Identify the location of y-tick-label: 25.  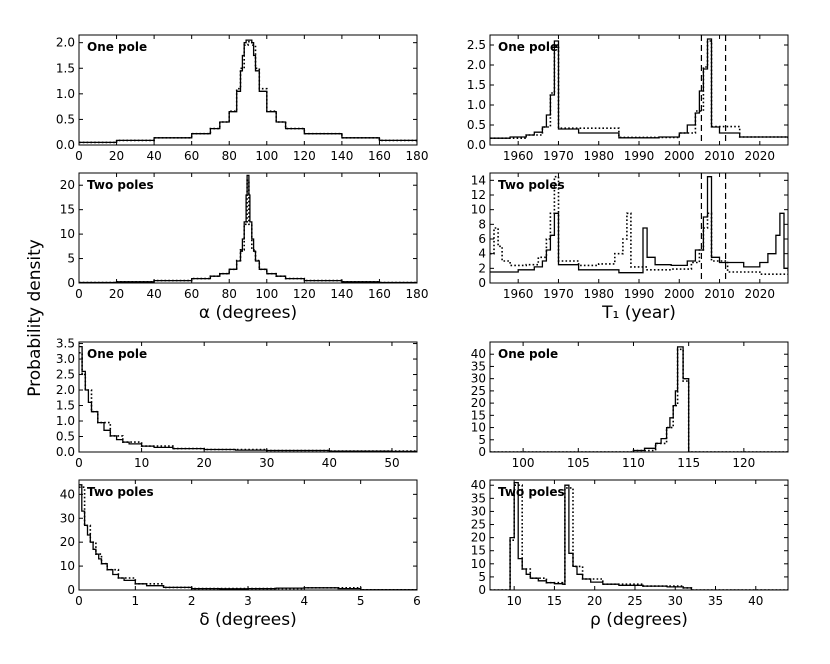
(478, 525).